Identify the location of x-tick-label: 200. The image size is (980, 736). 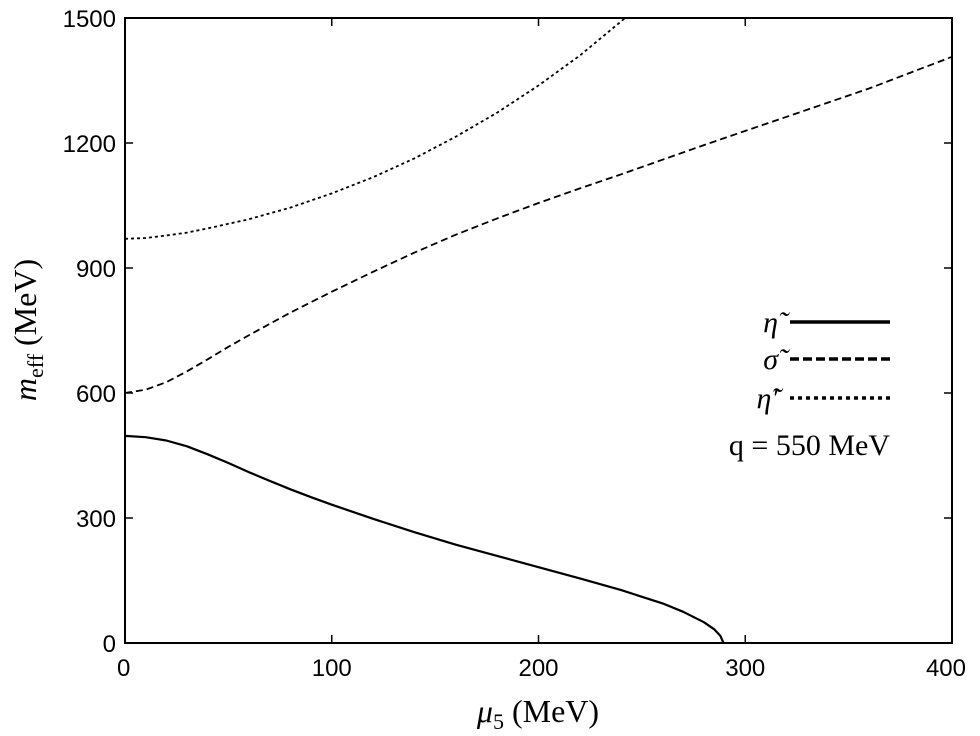
(538, 668).